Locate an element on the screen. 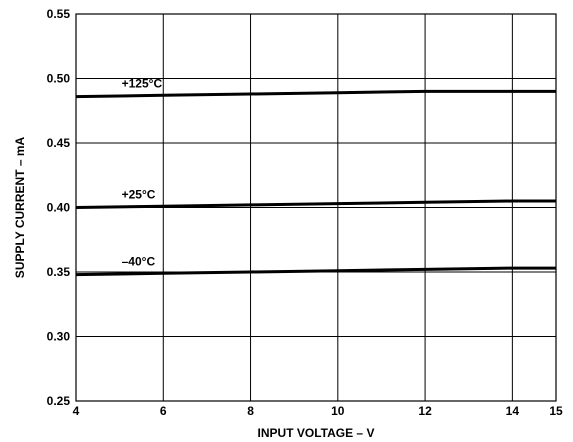  y-axis-title: SUPPLY CURRENT – mA is located at coordinates (20, 207).